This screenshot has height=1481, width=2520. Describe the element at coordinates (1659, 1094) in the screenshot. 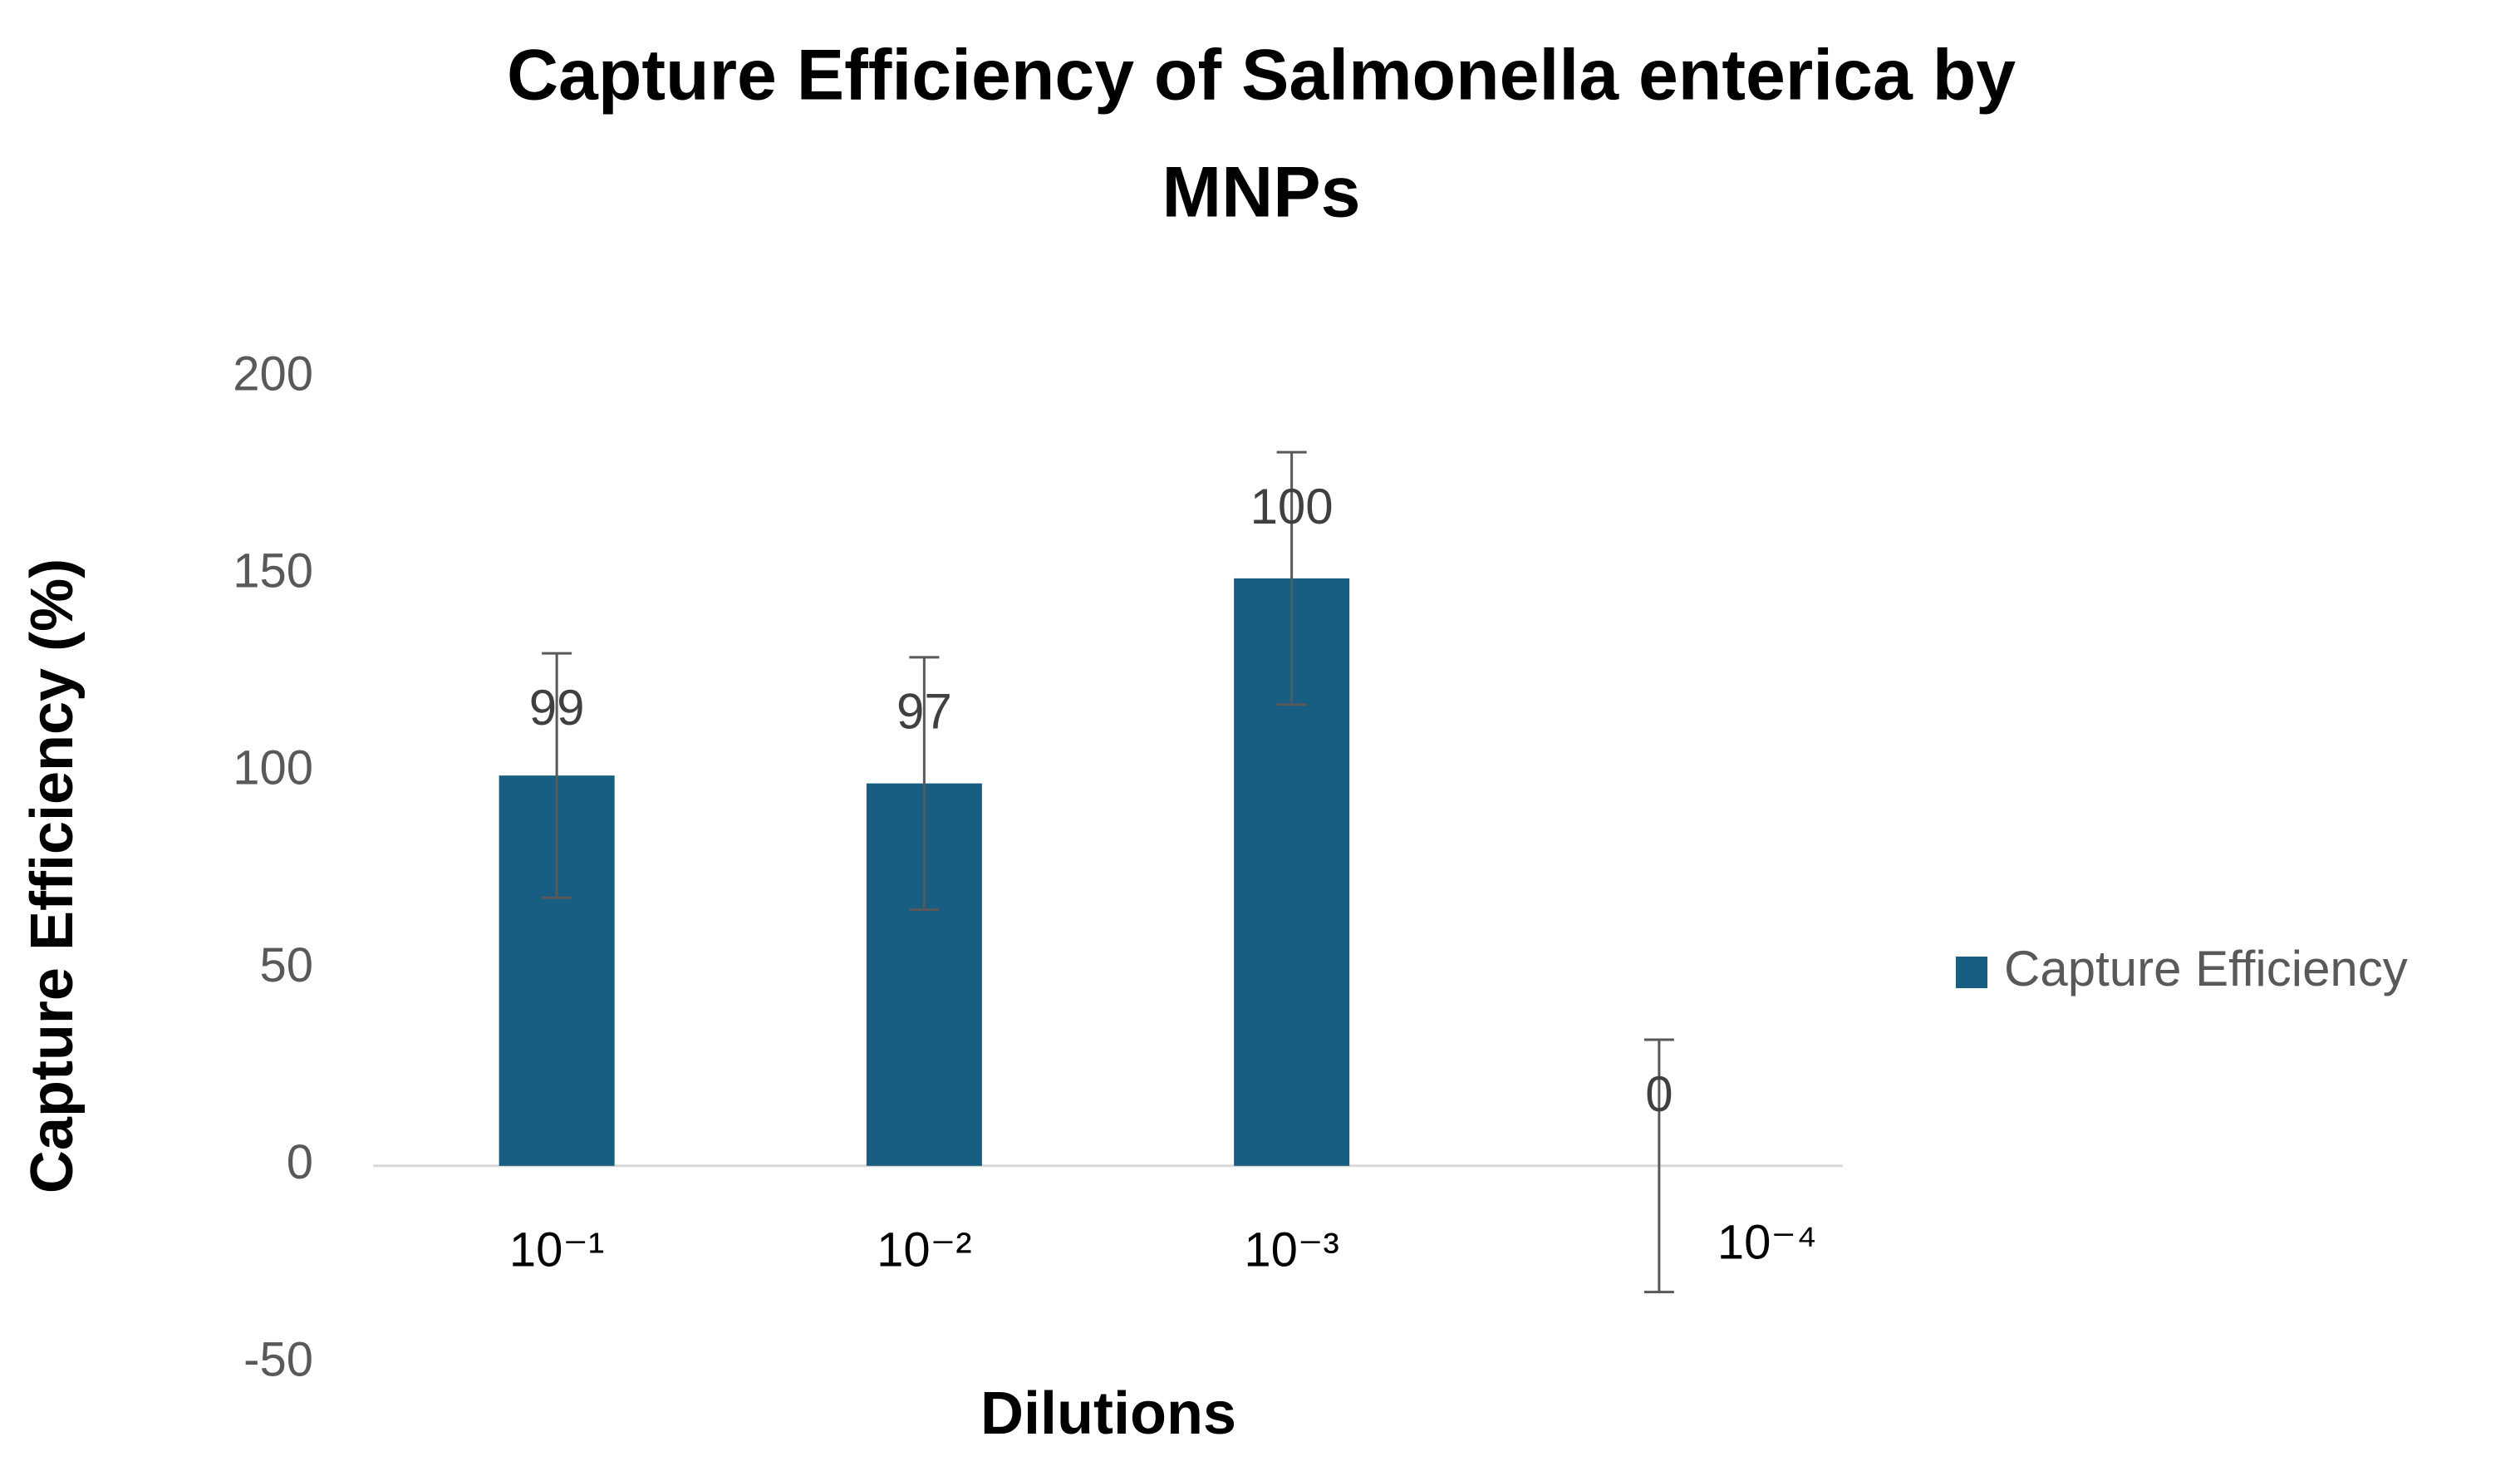

I see `data-label: 0` at that location.